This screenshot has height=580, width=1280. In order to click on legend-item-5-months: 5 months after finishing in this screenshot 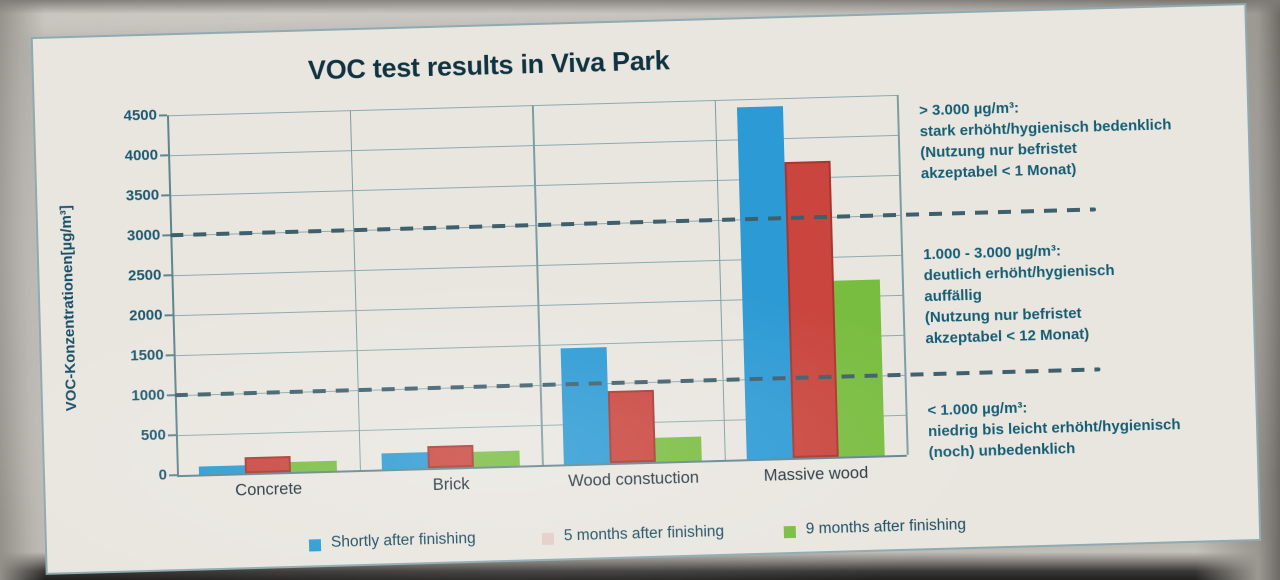, I will do `click(633, 534)`.